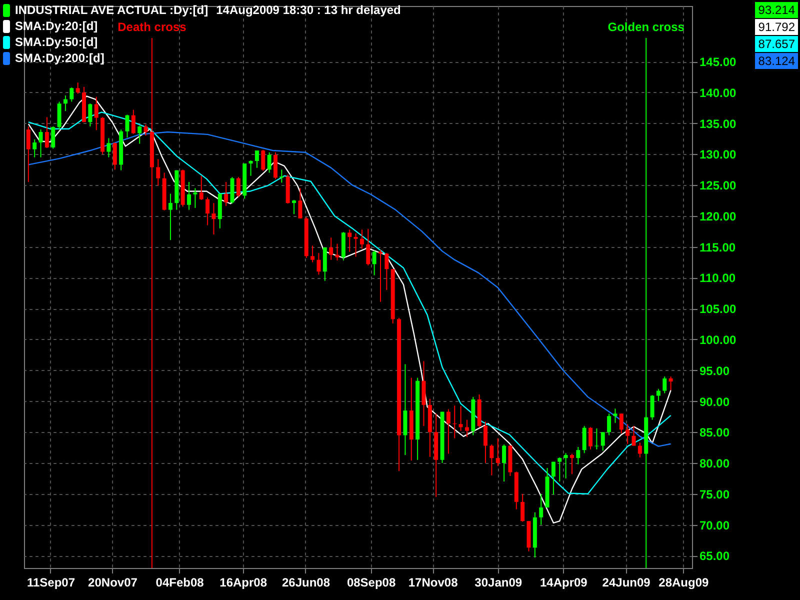 The height and width of the screenshot is (600, 800). What do you see at coordinates (59, 58) in the screenshot?
I see `legend-label: SMA:Dy:200:[d]` at bounding box center [59, 58].